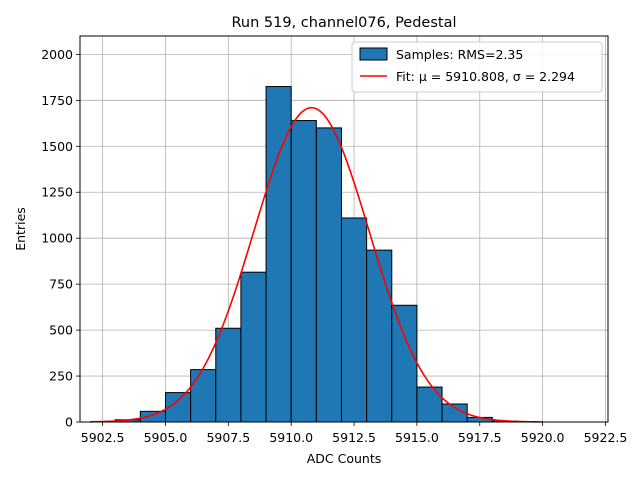 The width and height of the screenshot is (640, 484). What do you see at coordinates (417, 437) in the screenshot?
I see `x-tick-label: 5915.0` at bounding box center [417, 437].